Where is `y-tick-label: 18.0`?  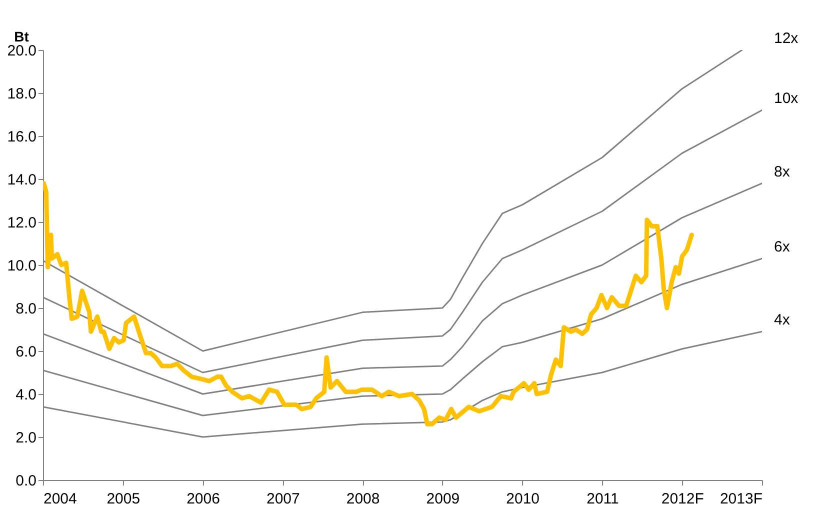 y-tick-label: 18.0 is located at coordinates (21, 94).